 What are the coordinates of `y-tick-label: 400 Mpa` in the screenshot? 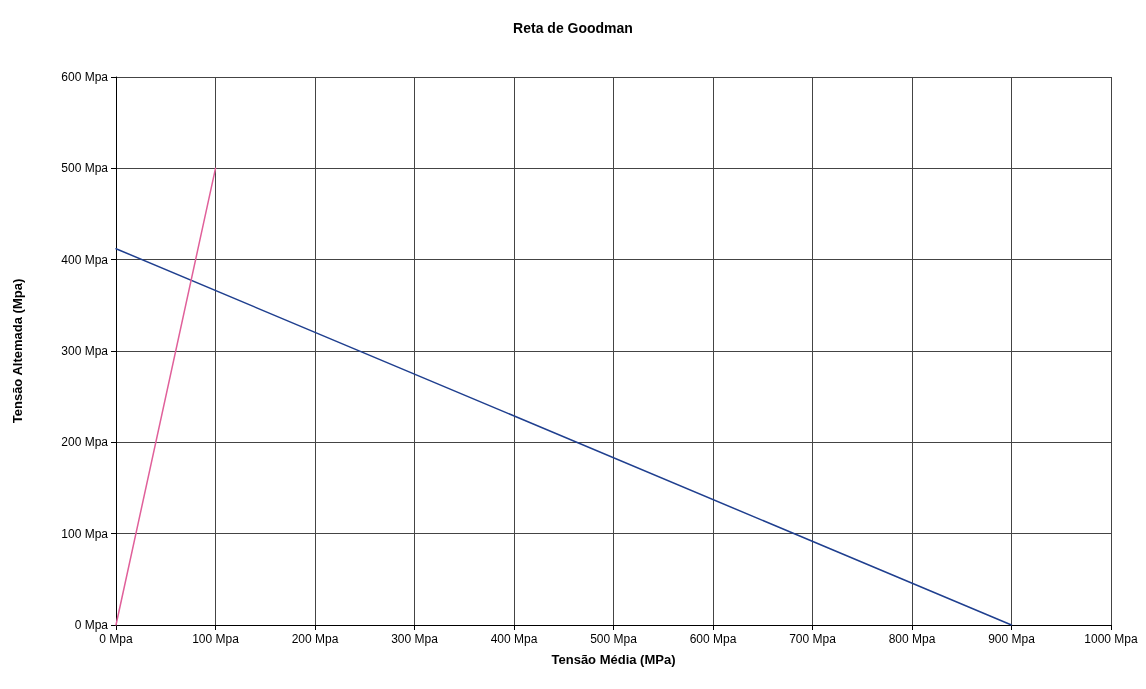 It's located at (85, 259).